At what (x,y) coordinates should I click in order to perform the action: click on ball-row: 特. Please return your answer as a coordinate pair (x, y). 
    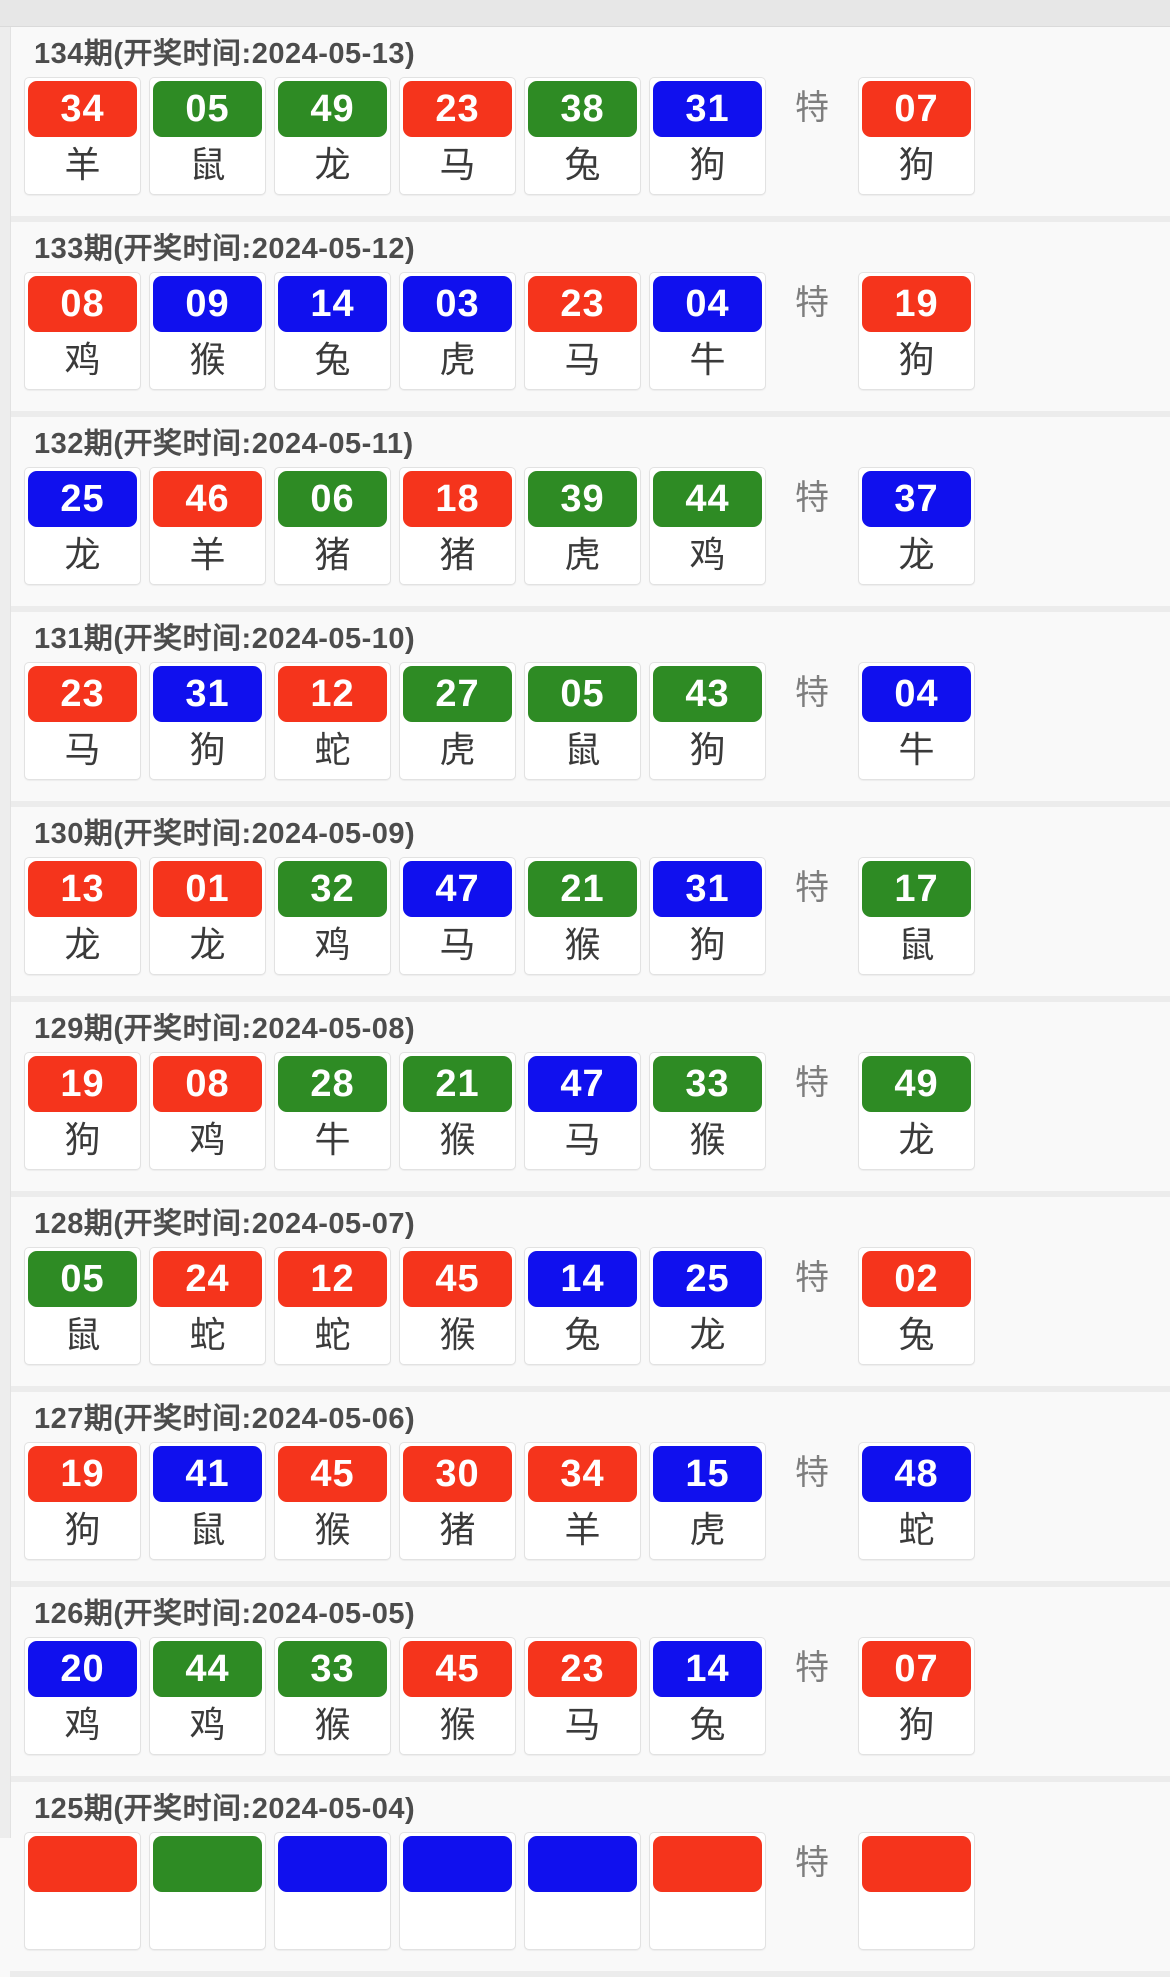
    Looking at the image, I should click on (590, 1891).